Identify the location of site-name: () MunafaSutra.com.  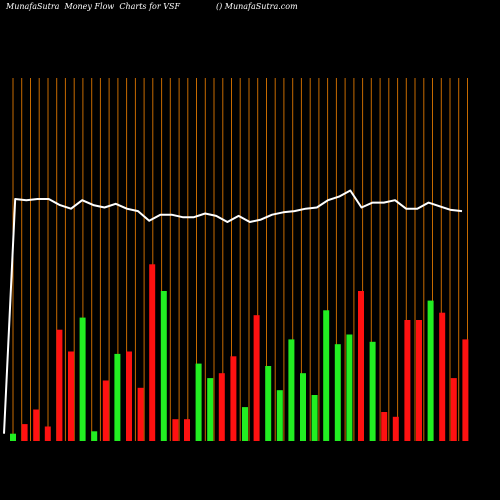
(257, 6).